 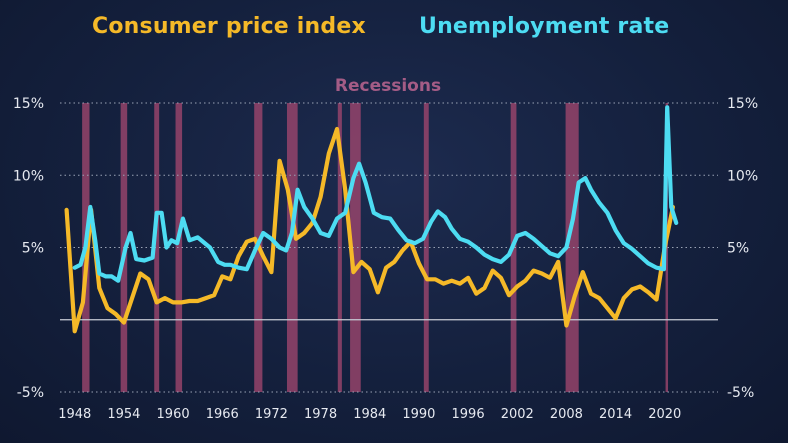 What do you see at coordinates (742, 104) in the screenshot?
I see `y-tick-label-right: 15%` at bounding box center [742, 104].